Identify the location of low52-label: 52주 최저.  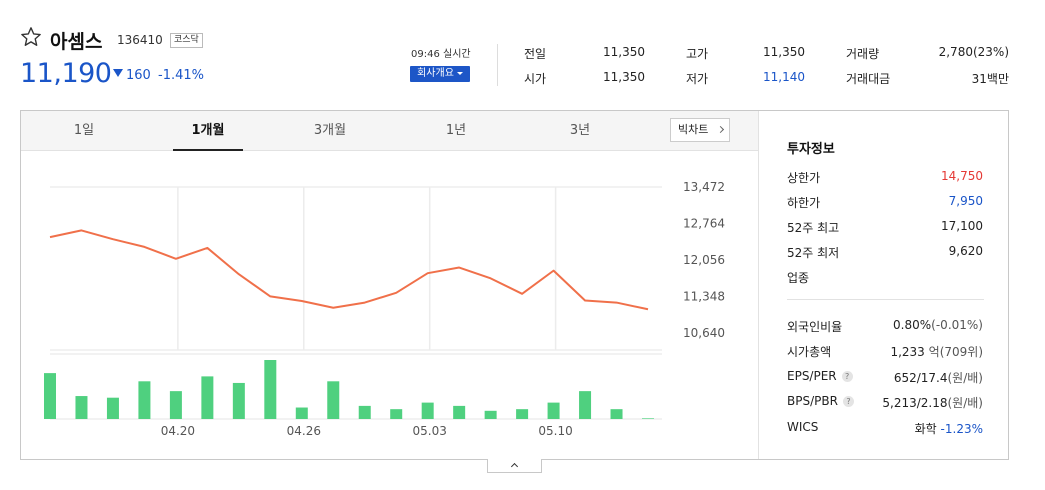
(813, 253).